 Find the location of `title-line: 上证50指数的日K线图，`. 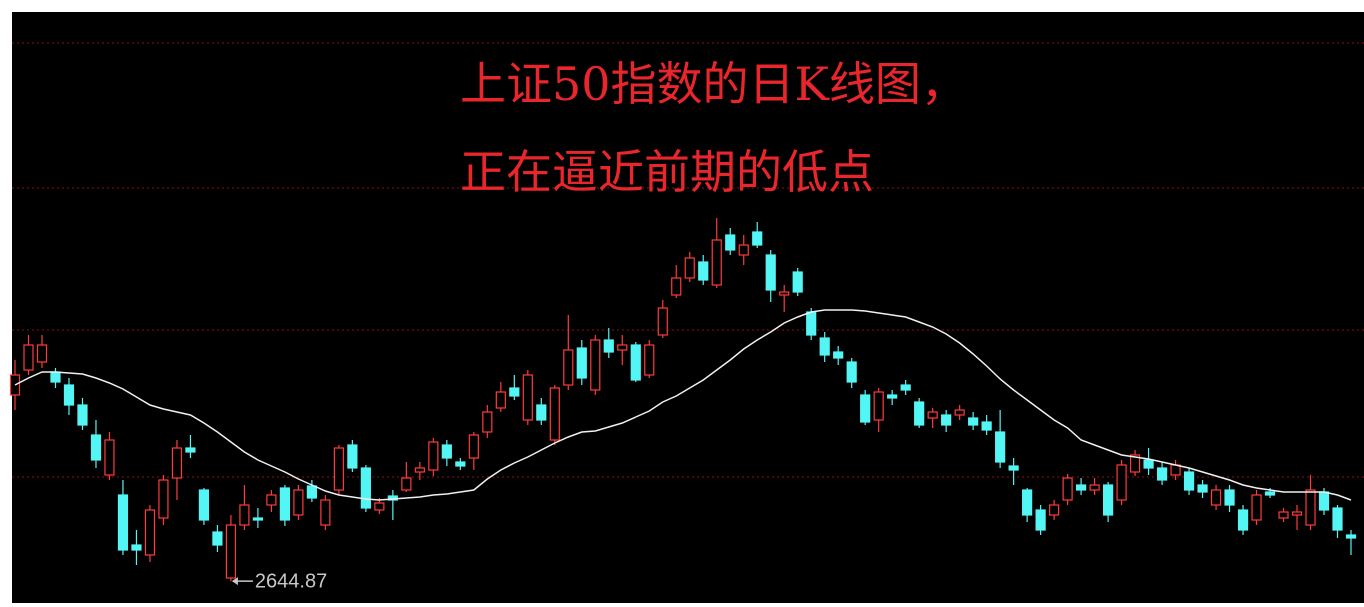

title-line: 上证50指数的日K线图， is located at coordinates (713, 84).